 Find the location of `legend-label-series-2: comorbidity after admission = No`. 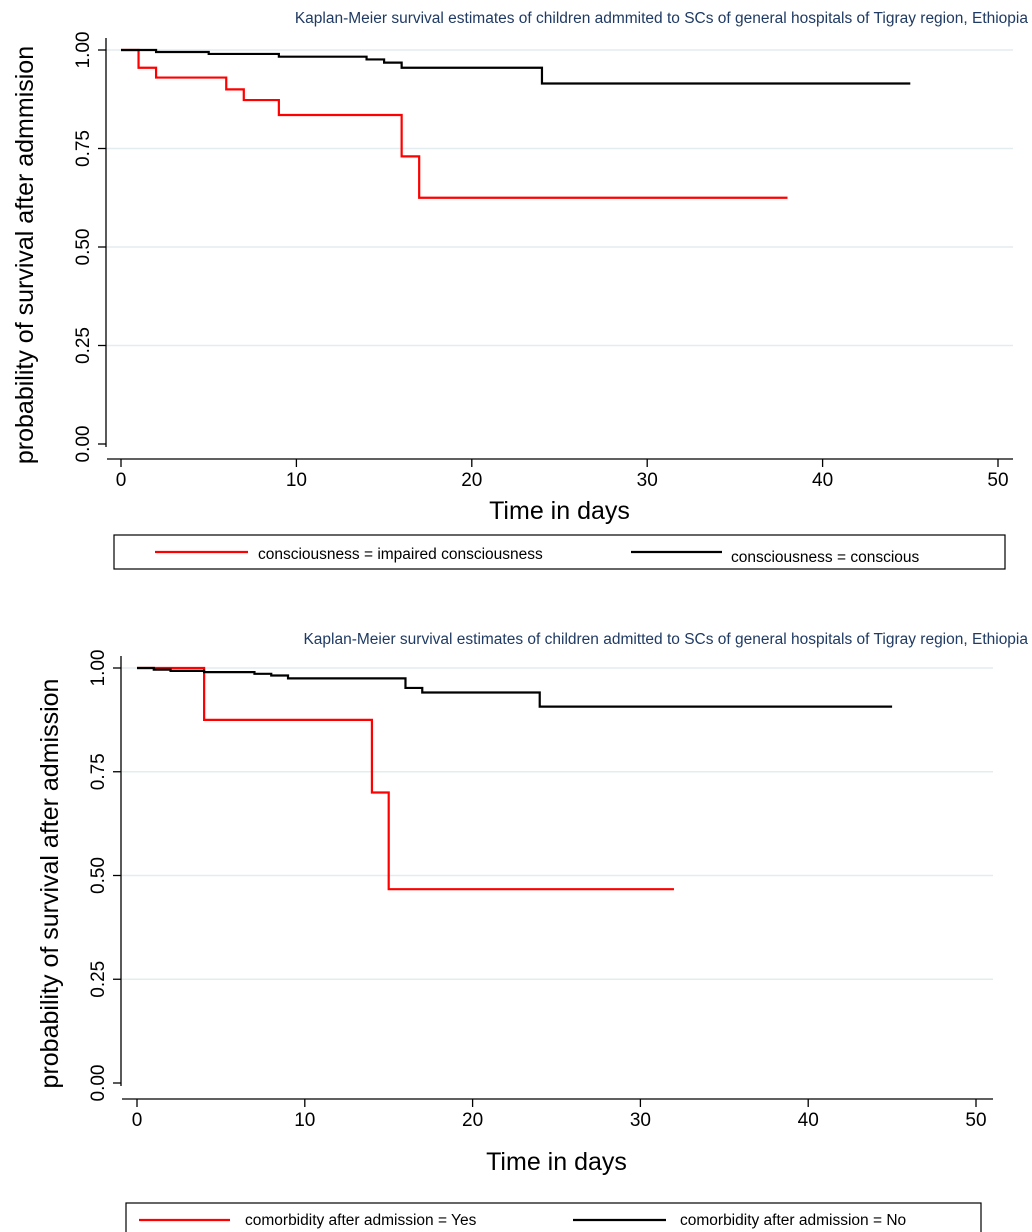

legend-label-series-2: comorbidity after admission = No is located at coordinates (793, 1220).